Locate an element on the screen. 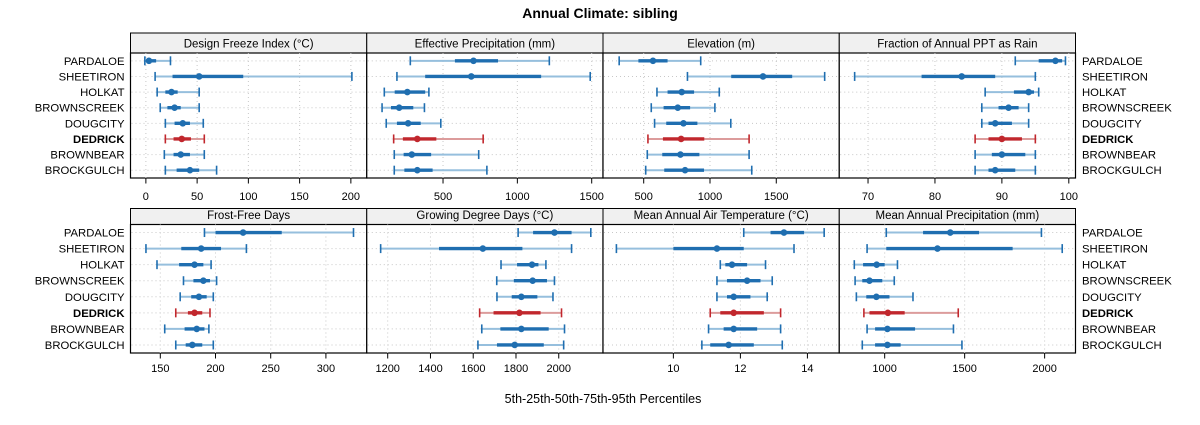  axis-tick-label: 1400 is located at coordinates (430, 369).